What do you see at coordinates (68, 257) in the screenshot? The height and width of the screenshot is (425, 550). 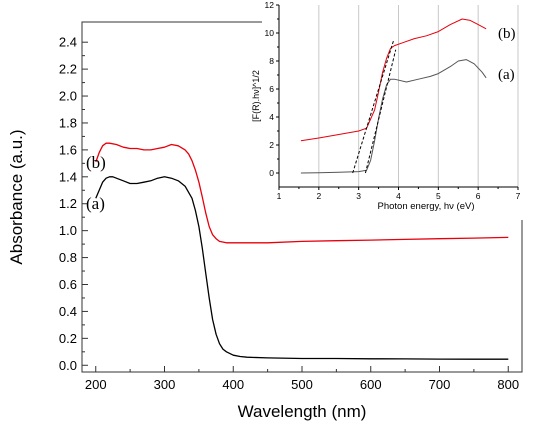 I see `main-y-tick-label: 0.8` at bounding box center [68, 257].